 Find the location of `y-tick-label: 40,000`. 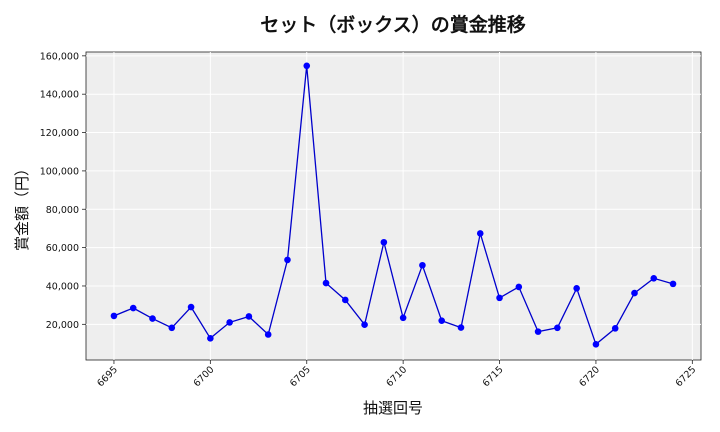

y-tick-label: 40,000 is located at coordinates (62, 286).